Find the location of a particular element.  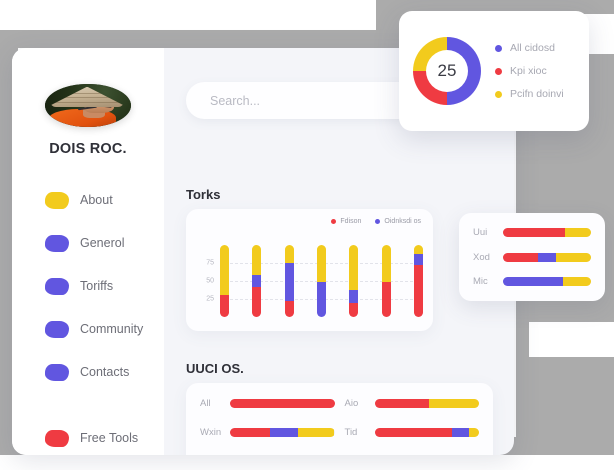

legend-label: All cidosd is located at coordinates (532, 48).